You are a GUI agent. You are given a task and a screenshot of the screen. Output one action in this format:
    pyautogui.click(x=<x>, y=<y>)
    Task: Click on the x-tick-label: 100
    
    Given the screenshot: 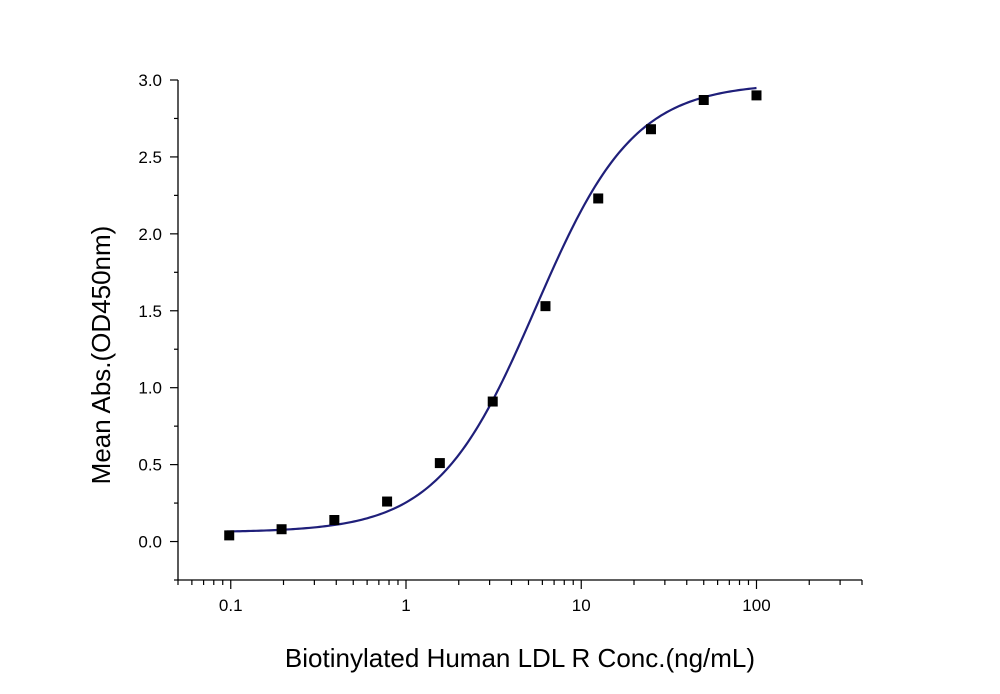 What is the action you would take?
    pyautogui.click(x=756, y=605)
    